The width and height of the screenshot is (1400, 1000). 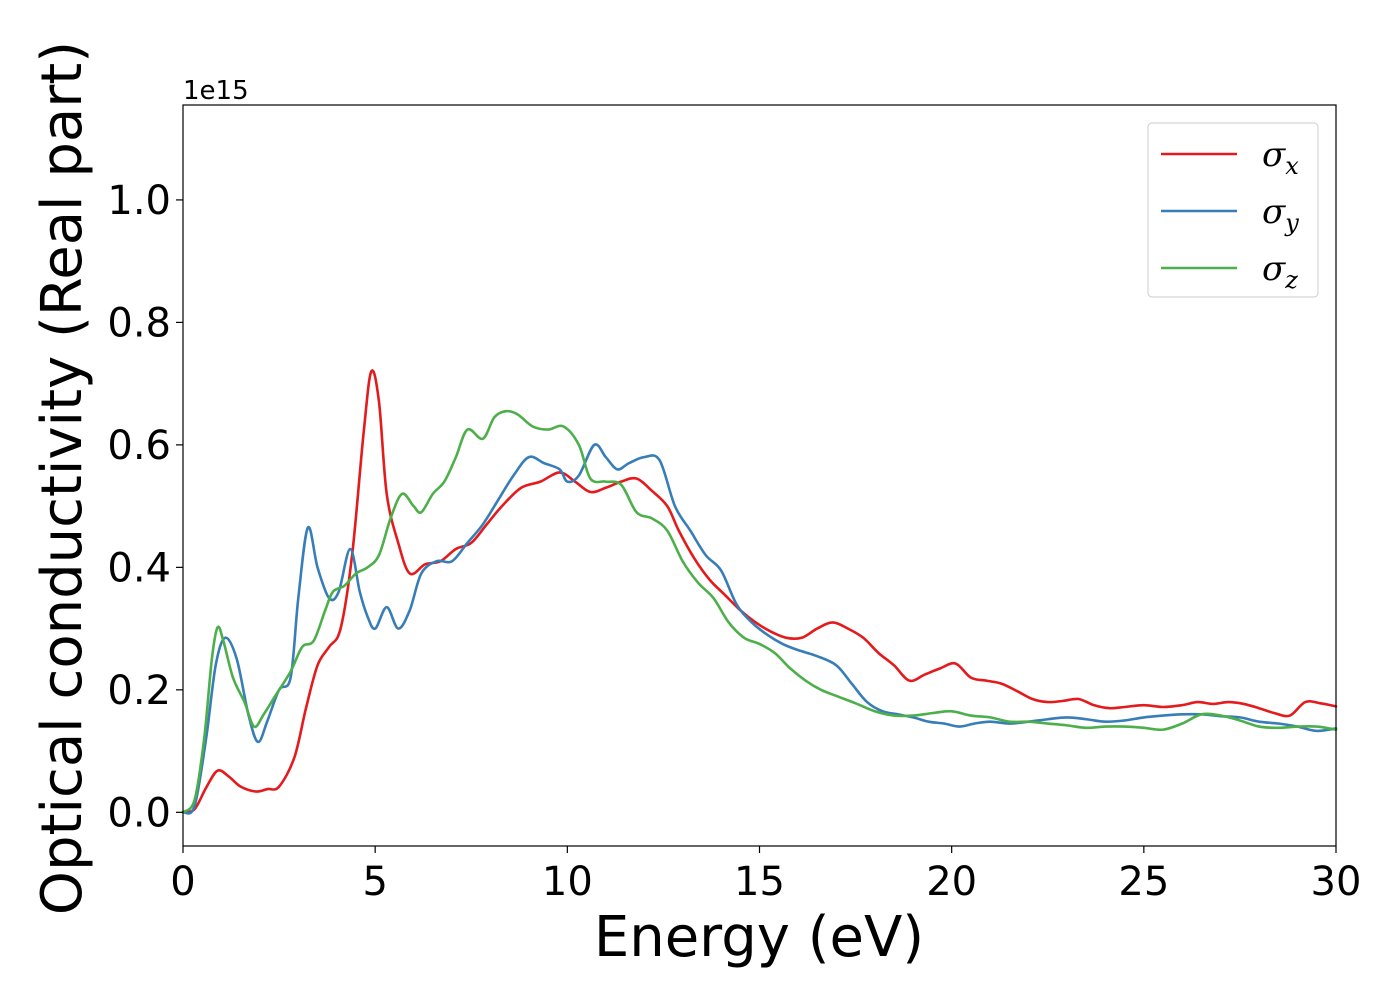 What do you see at coordinates (139, 323) in the screenshot?
I see `y-tick-label: 0.8` at bounding box center [139, 323].